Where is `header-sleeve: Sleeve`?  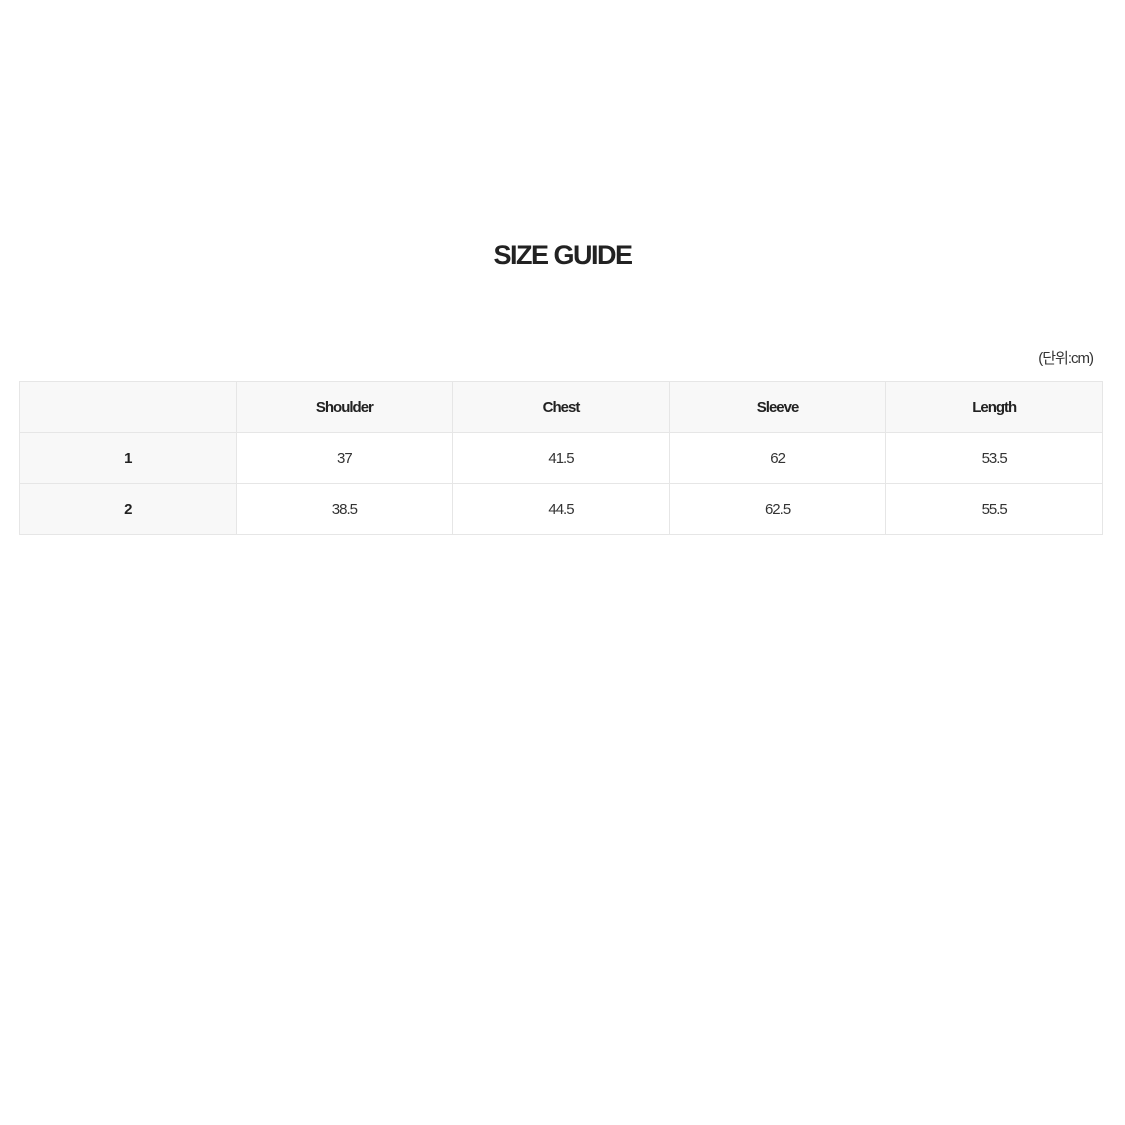
header-sleeve: Sleeve is located at coordinates (777, 407).